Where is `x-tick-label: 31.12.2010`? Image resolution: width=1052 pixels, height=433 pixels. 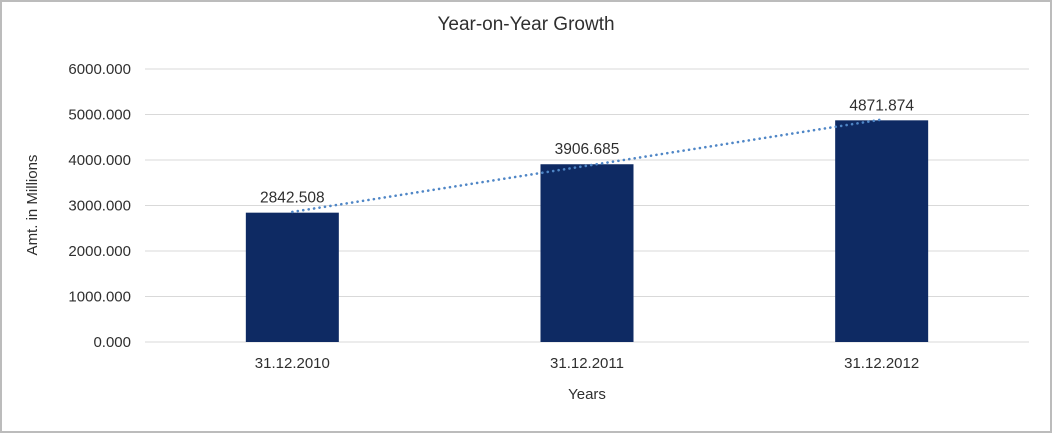
x-tick-label: 31.12.2010 is located at coordinates (292, 363).